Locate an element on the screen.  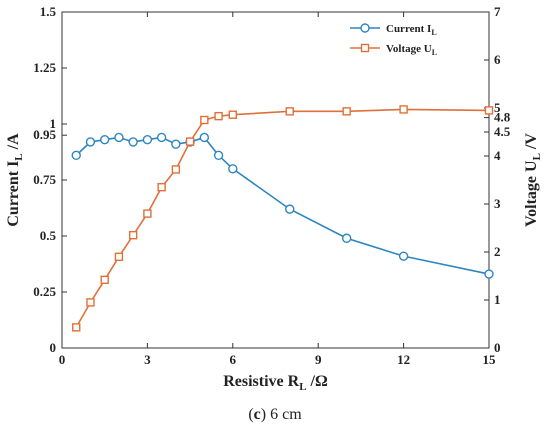
x-tick-label: 3 is located at coordinates (147, 359).